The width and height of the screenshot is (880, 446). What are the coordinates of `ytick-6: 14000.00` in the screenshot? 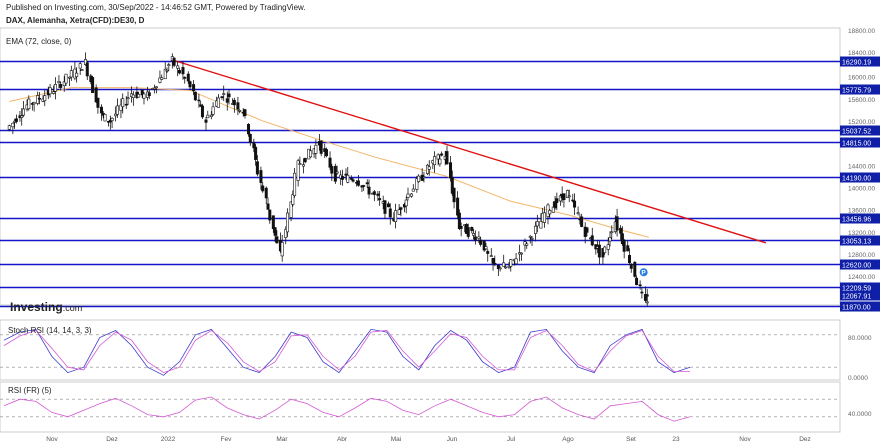 It's located at (861, 188).